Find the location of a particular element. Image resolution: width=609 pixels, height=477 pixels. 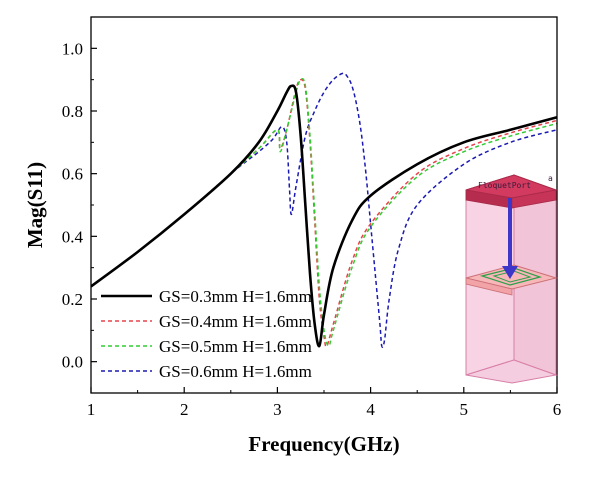

inset-fss-pattern is located at coordinates (511, 276).